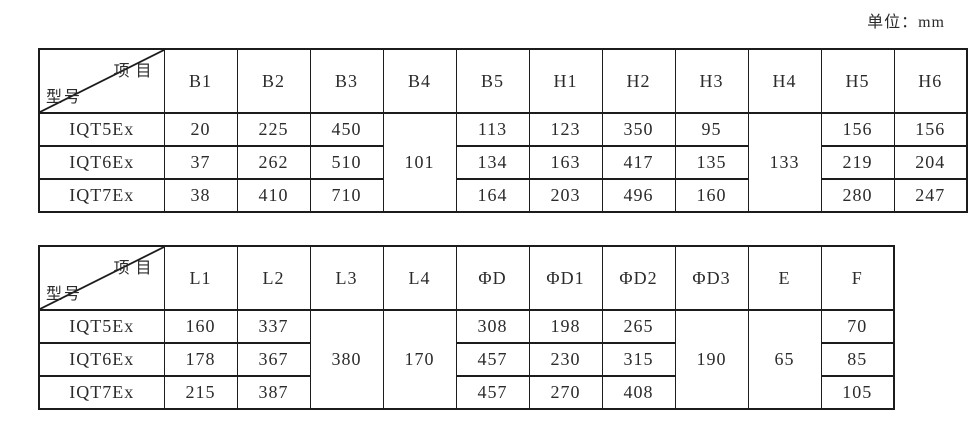 The width and height of the screenshot is (979, 427). What do you see at coordinates (638, 195) in the screenshot?
I see `value-cell: 496` at bounding box center [638, 195].